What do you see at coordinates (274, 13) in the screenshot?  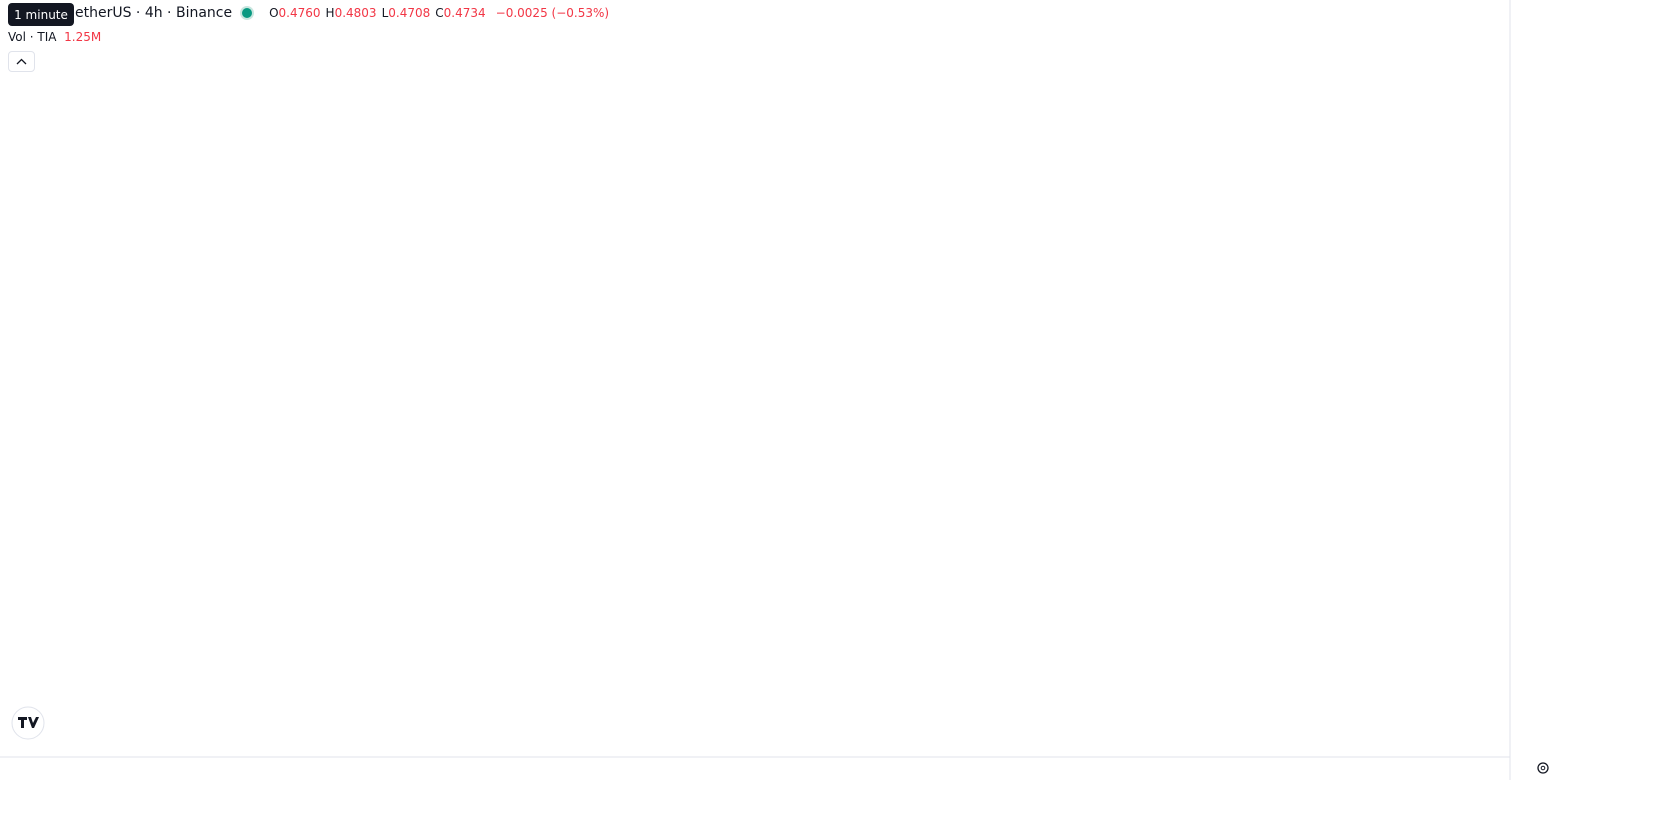 I see `ohlc-label: O` at bounding box center [274, 13].